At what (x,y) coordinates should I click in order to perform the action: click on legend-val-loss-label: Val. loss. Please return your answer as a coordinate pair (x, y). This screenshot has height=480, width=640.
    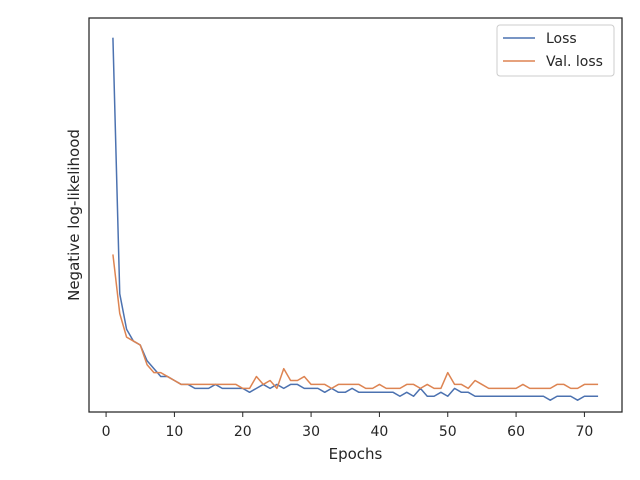
    Looking at the image, I should click on (574, 62).